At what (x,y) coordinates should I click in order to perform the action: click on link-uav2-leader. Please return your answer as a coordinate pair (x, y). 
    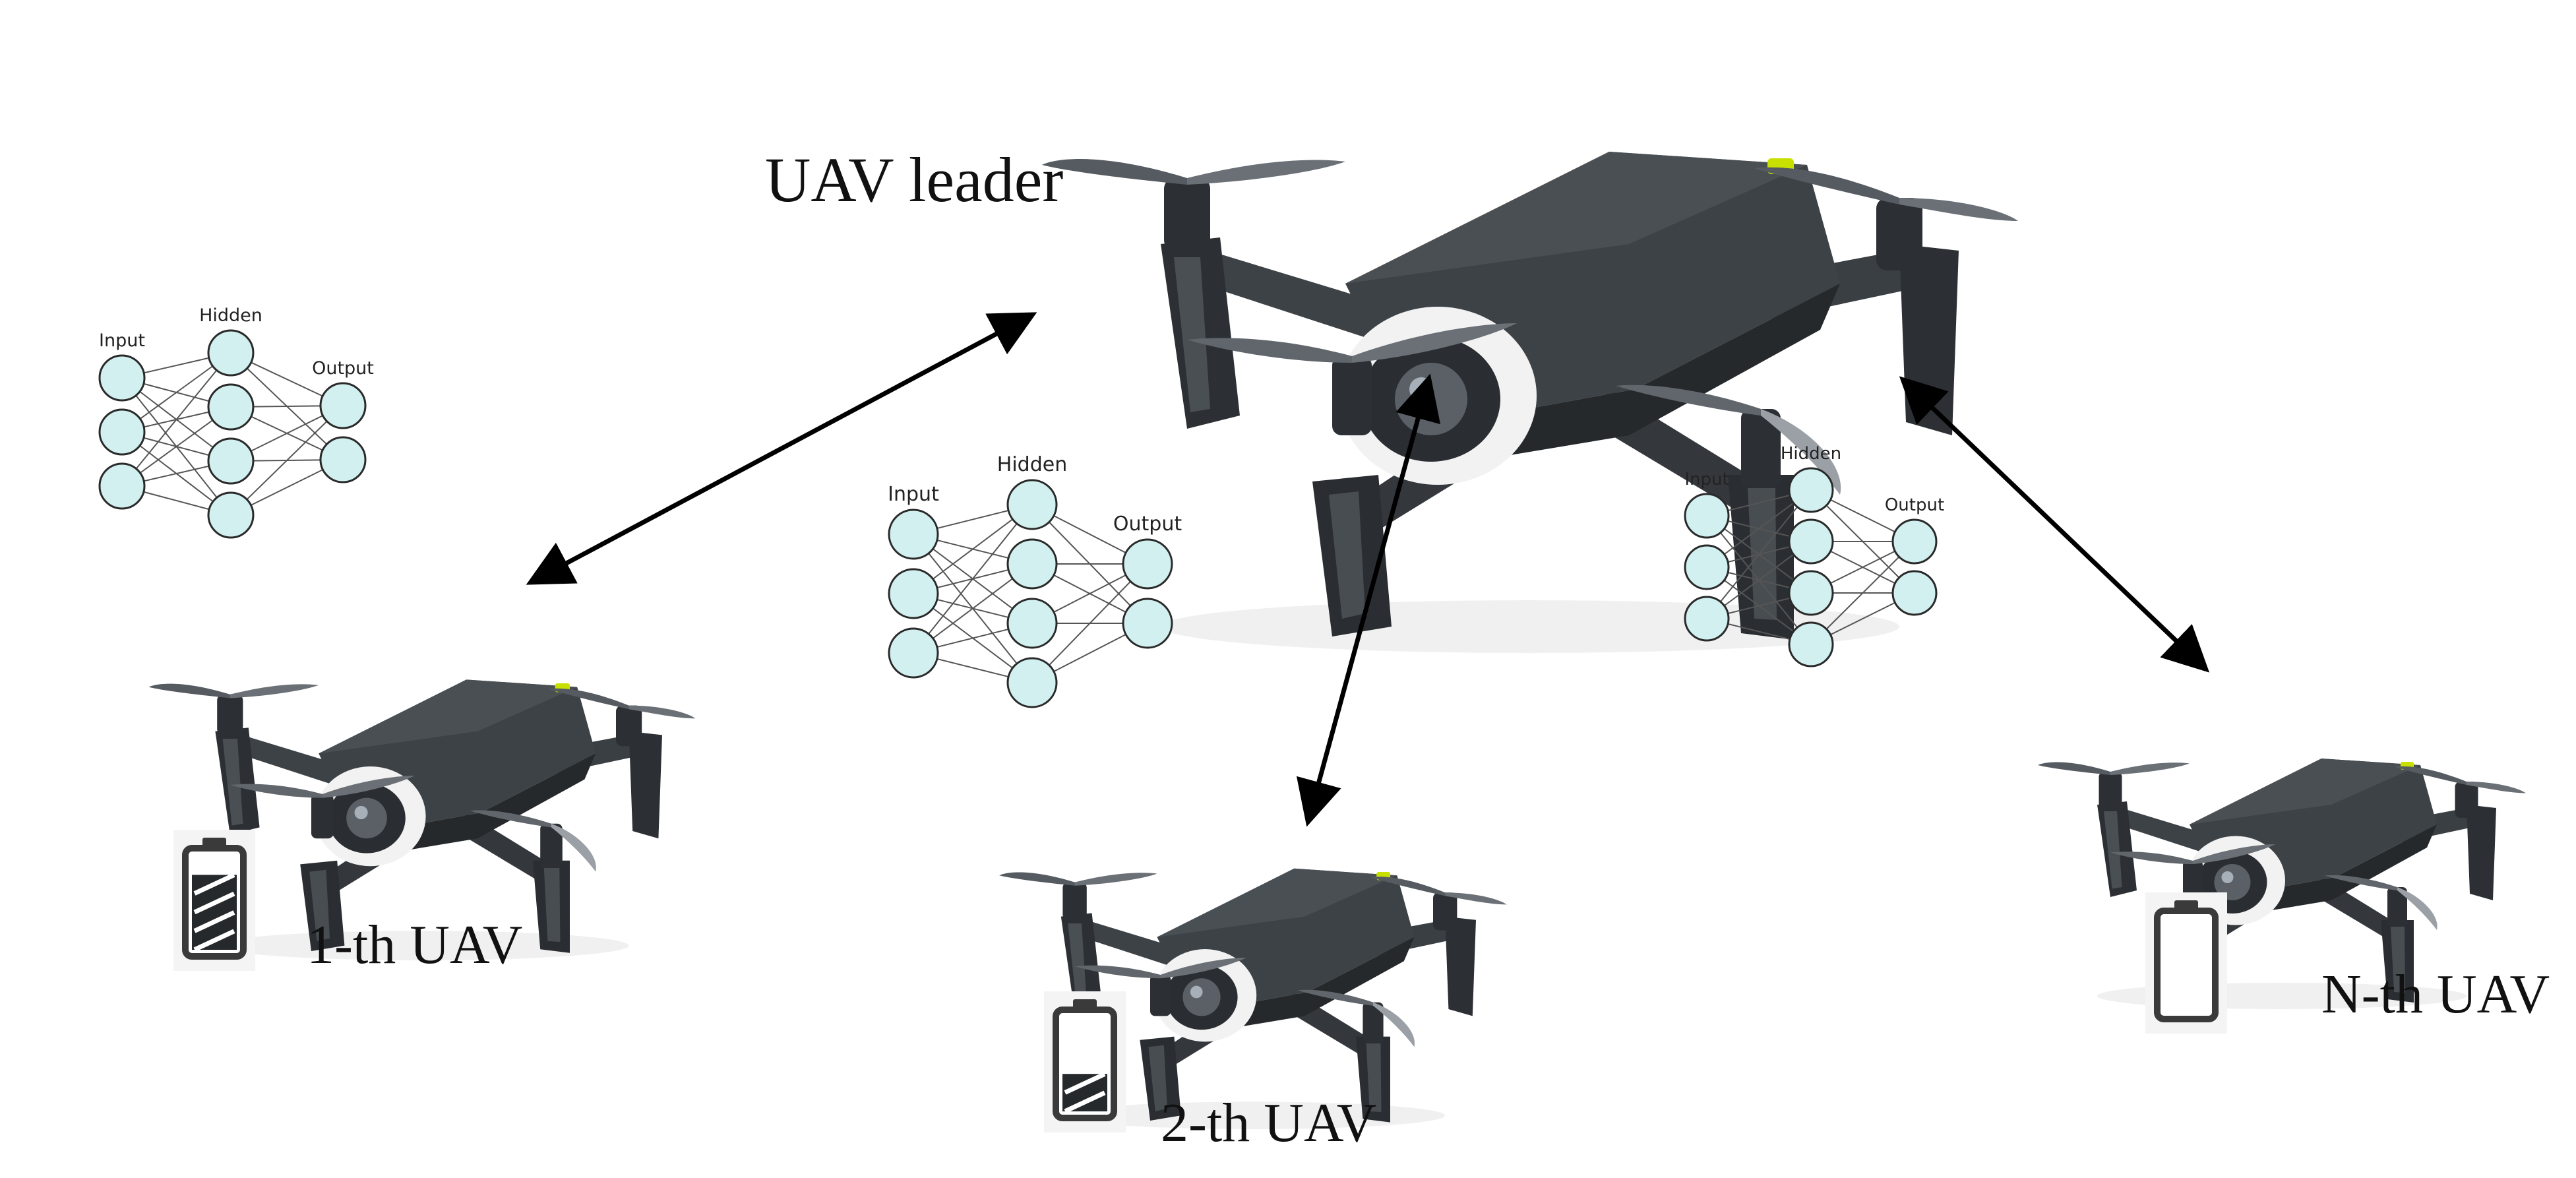
    Looking at the image, I should click on (1368, 600).